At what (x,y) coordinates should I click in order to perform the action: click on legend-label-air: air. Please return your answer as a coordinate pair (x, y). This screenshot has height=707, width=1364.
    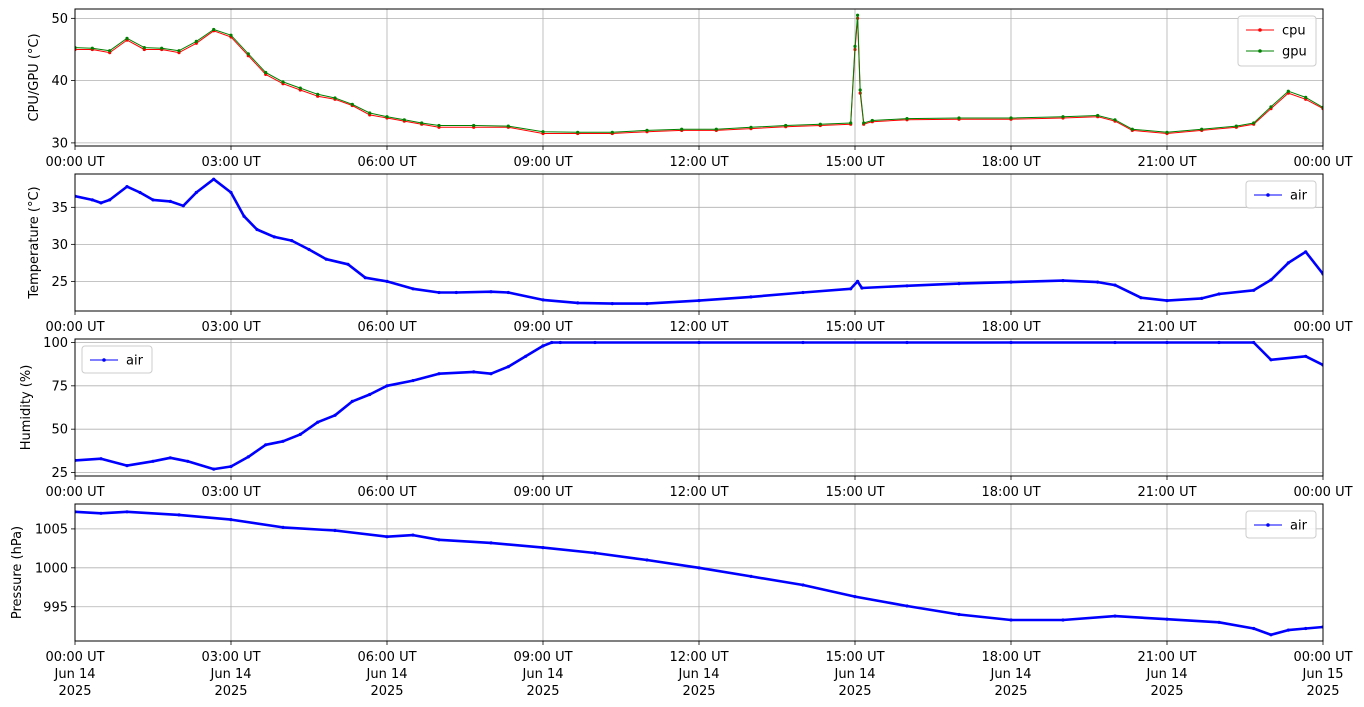
    Looking at the image, I should click on (1299, 526).